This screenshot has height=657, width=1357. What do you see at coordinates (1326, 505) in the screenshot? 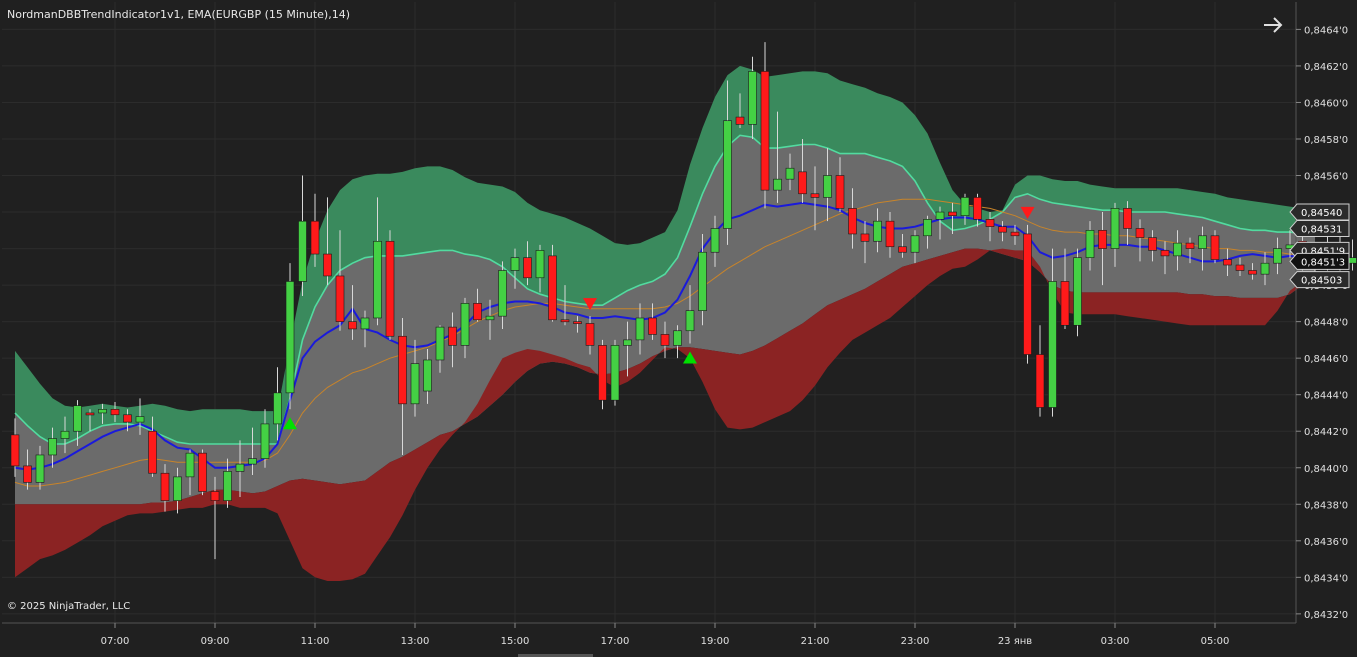
I see `y-tick-label: 0,8438'0` at bounding box center [1326, 505].